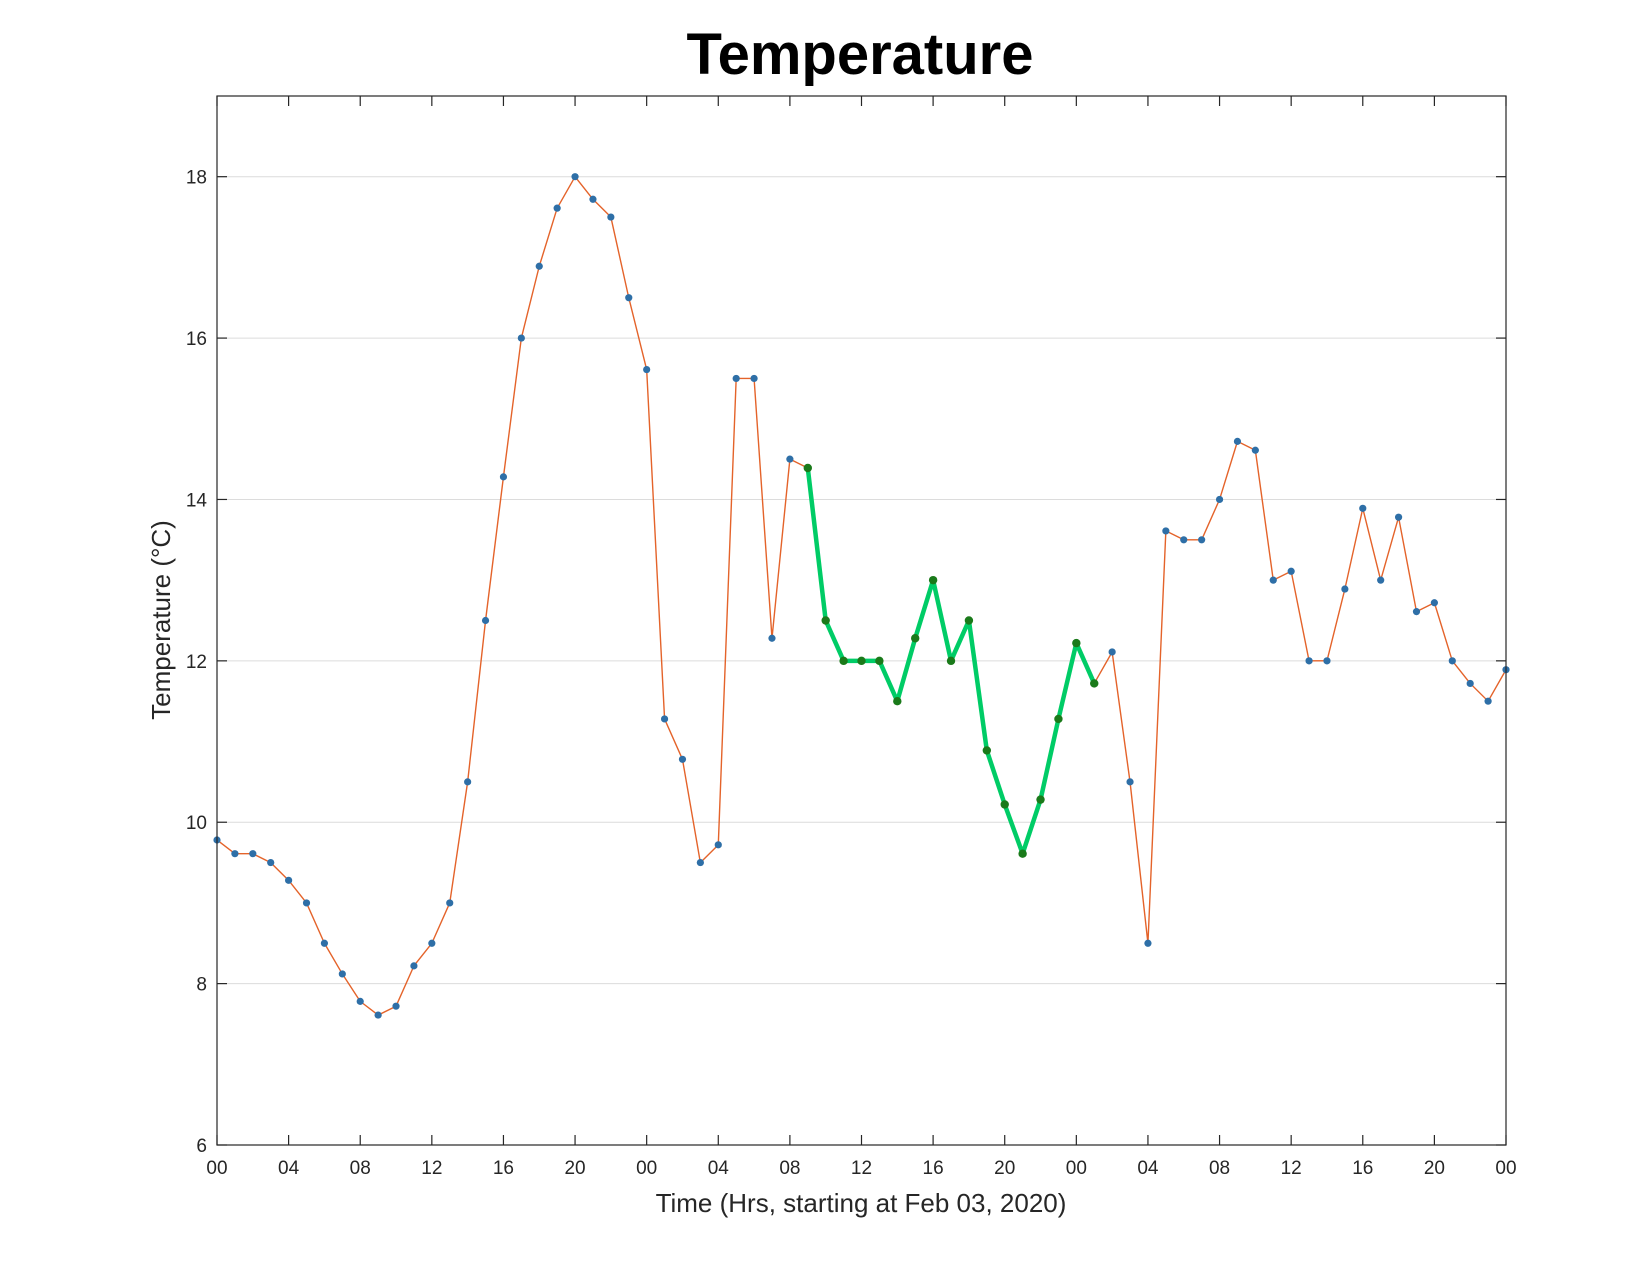 The height and width of the screenshot is (1275, 1650). I want to click on y-tick-label: 6, so click(201, 1146).